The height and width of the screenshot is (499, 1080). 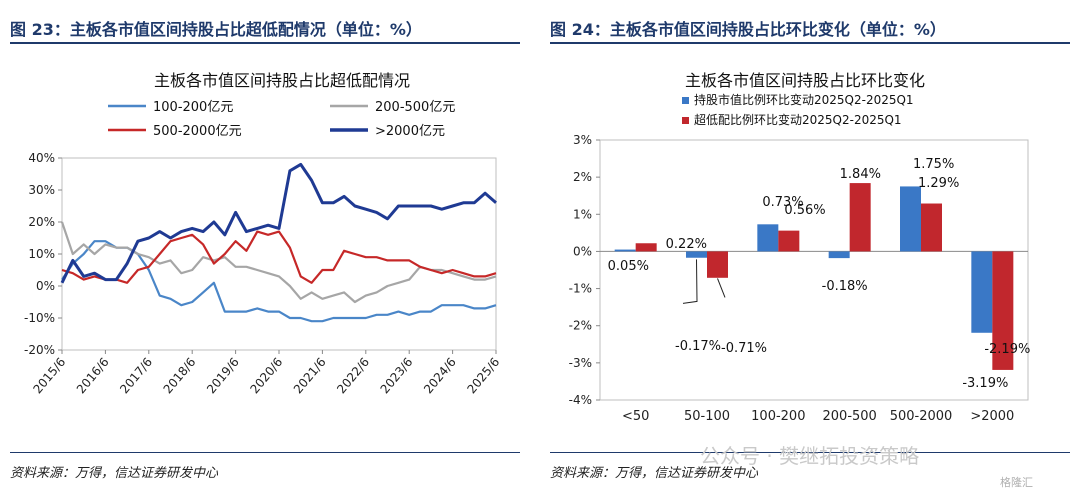 I want to click on x-category-label: 200-500, so click(x=850, y=416).